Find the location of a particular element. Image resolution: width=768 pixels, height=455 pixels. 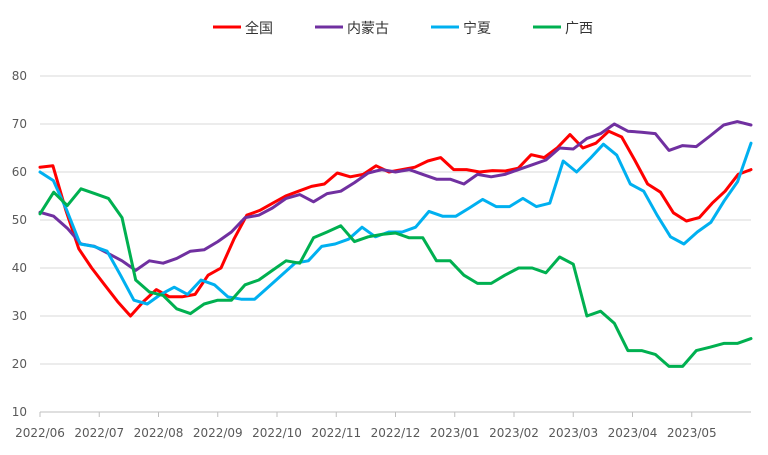

x-tick-label: 2023/01 is located at coordinates (455, 433).